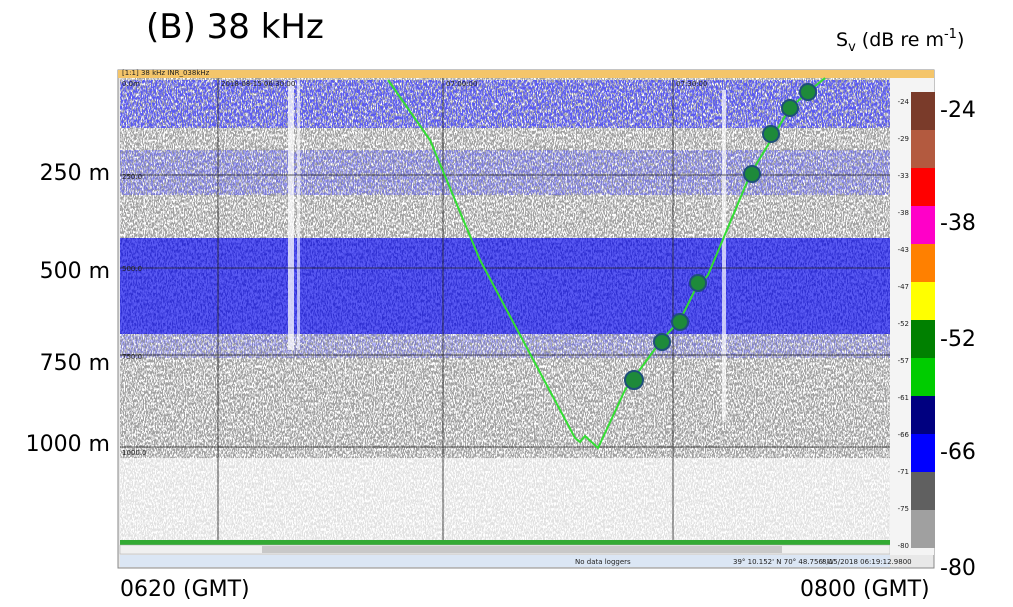 The height and width of the screenshot is (607, 1013). I want to click on depth-mark: 1000.0, so click(134, 453).